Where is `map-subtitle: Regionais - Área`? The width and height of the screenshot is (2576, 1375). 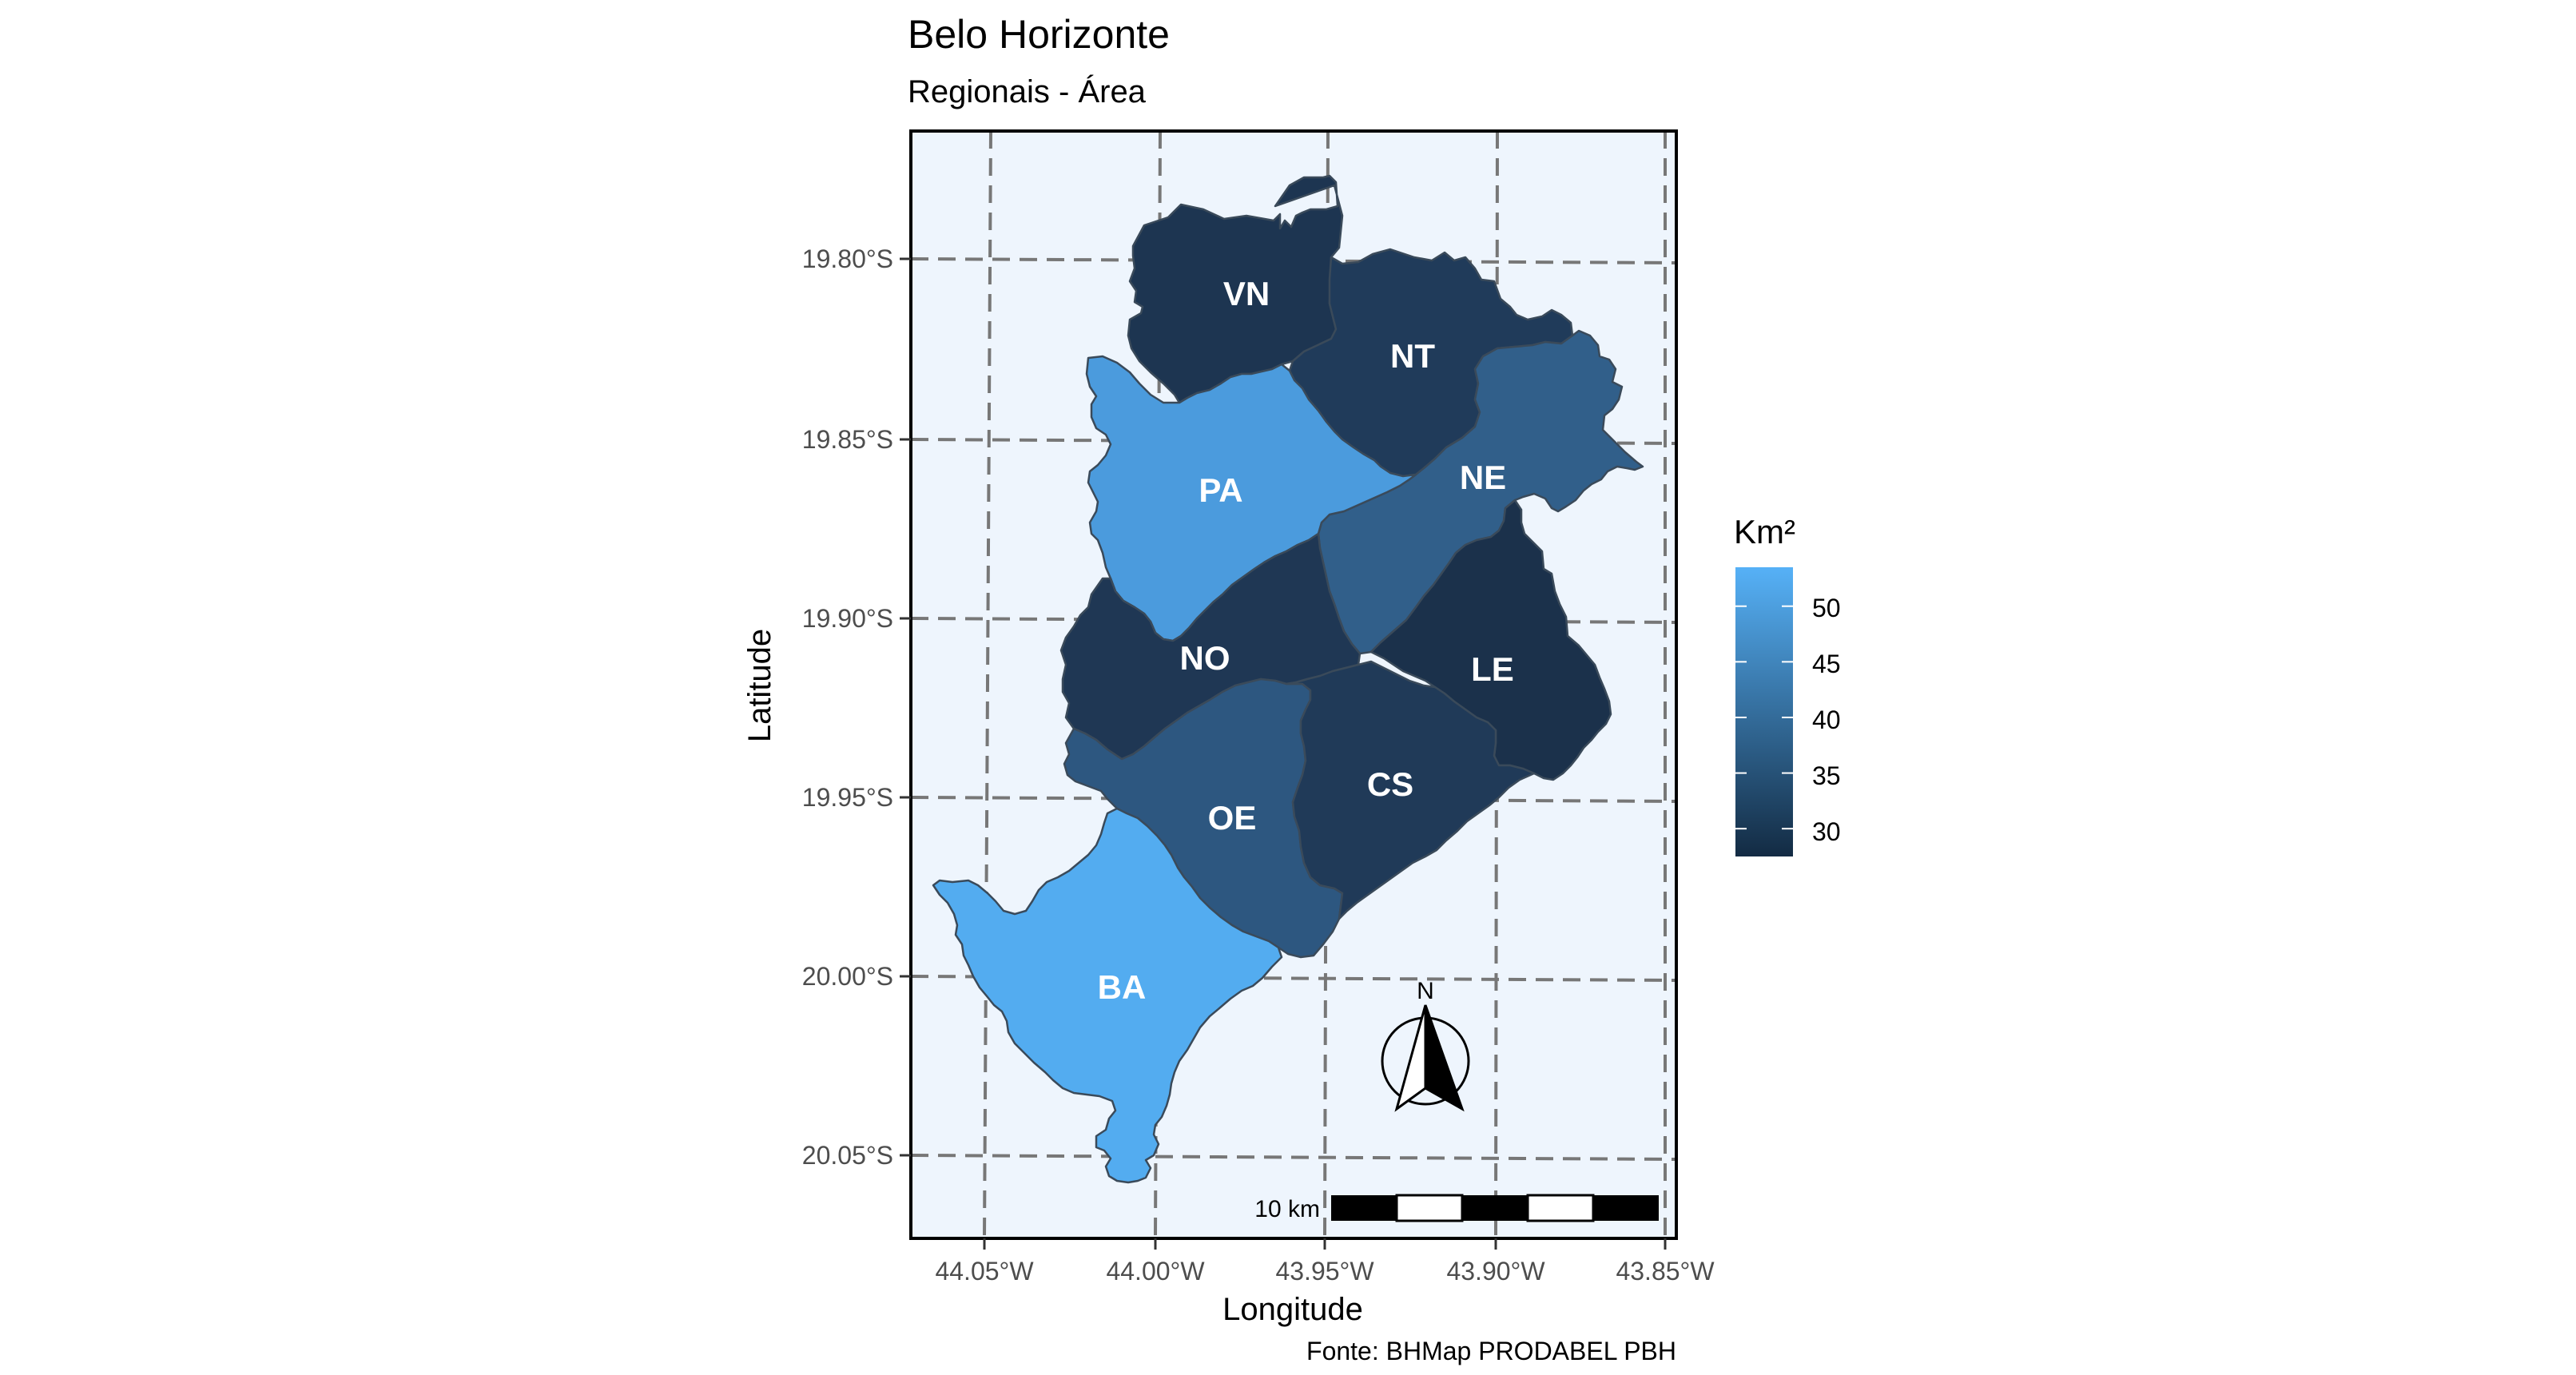
map-subtitle: Regionais - Área is located at coordinates (1027, 91).